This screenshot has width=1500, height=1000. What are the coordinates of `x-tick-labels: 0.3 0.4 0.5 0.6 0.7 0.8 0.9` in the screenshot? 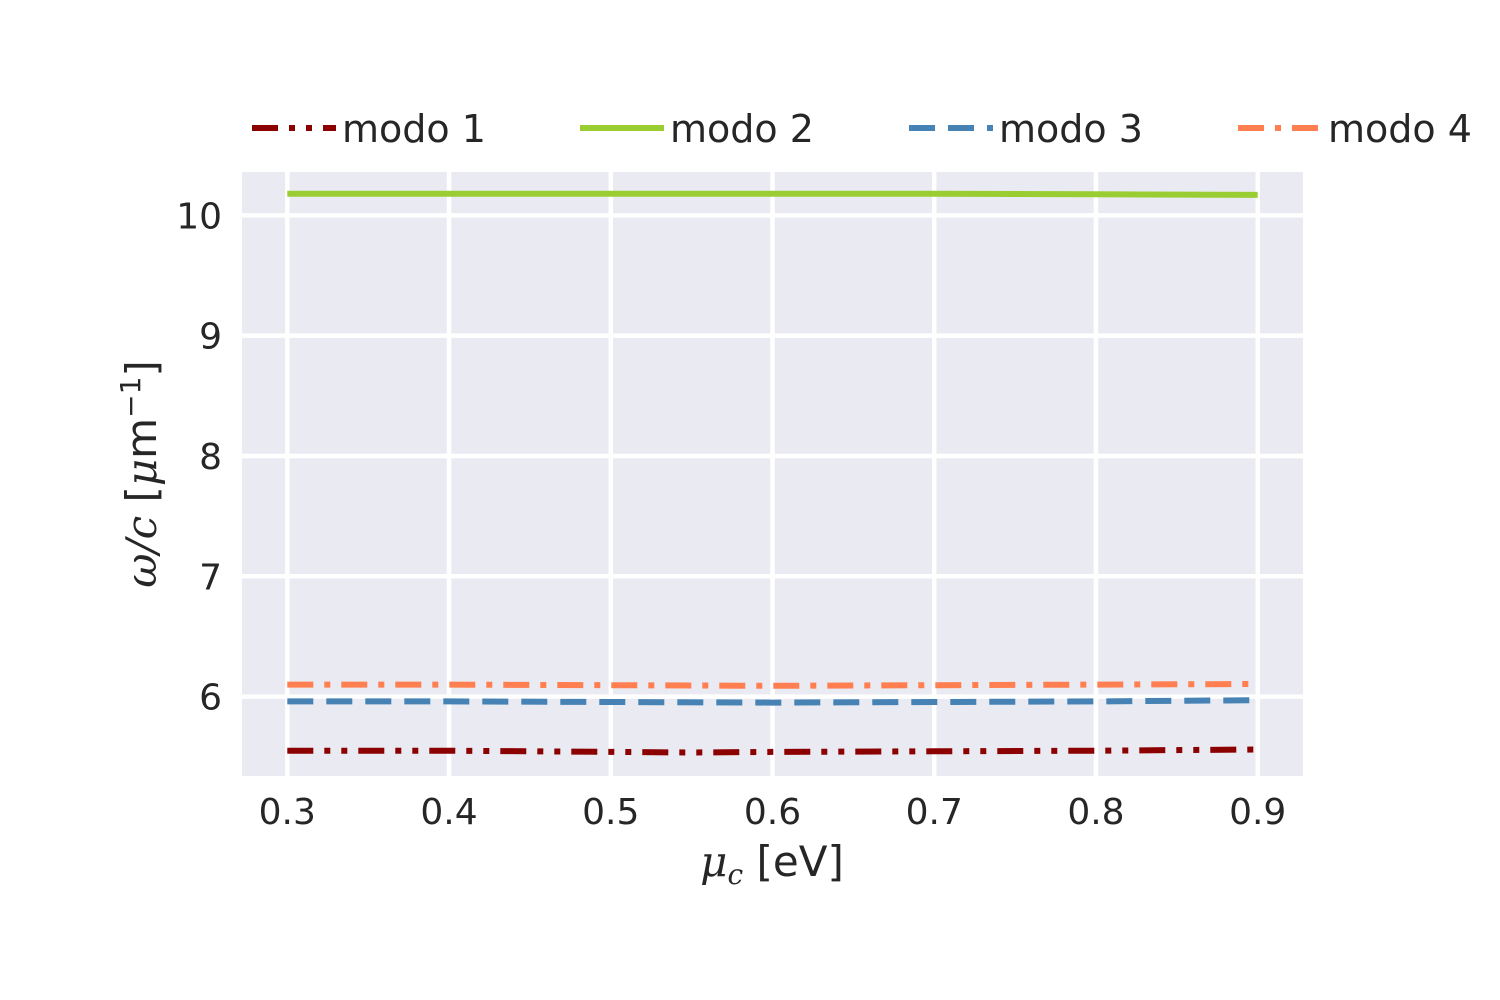 It's located at (773, 812).